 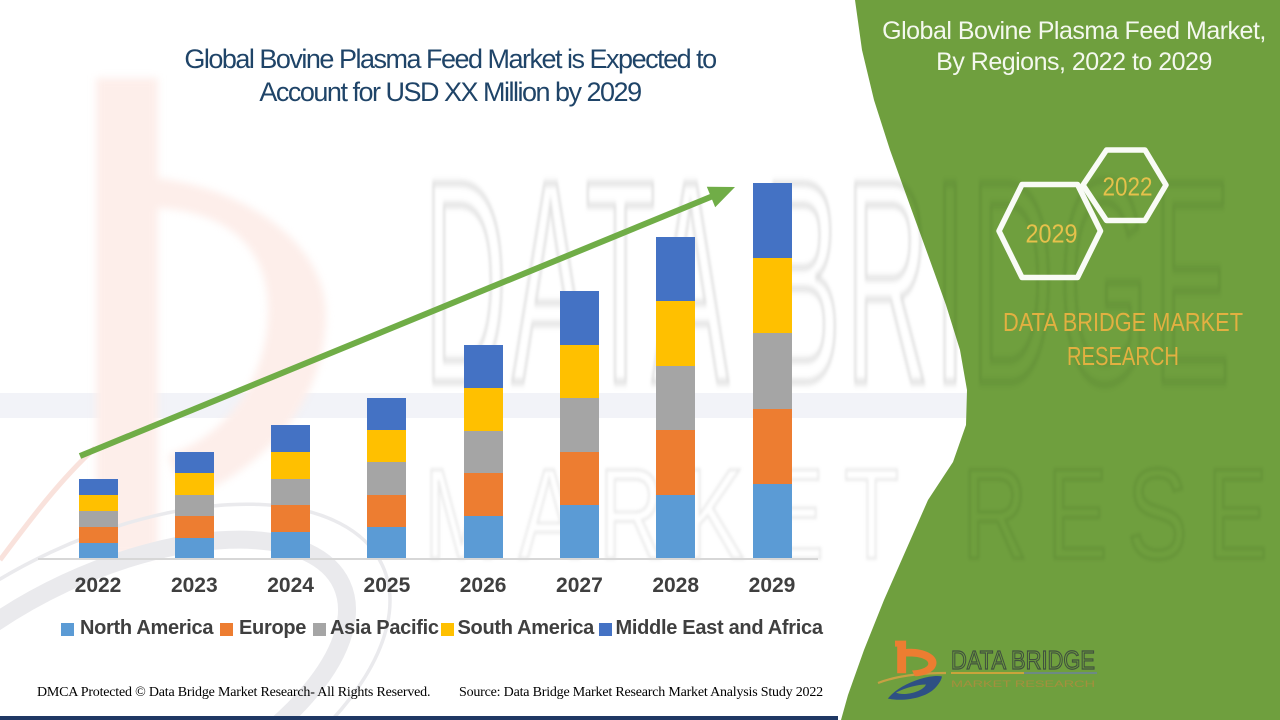 I want to click on svg-text: 2029, so click(x=1052, y=234).